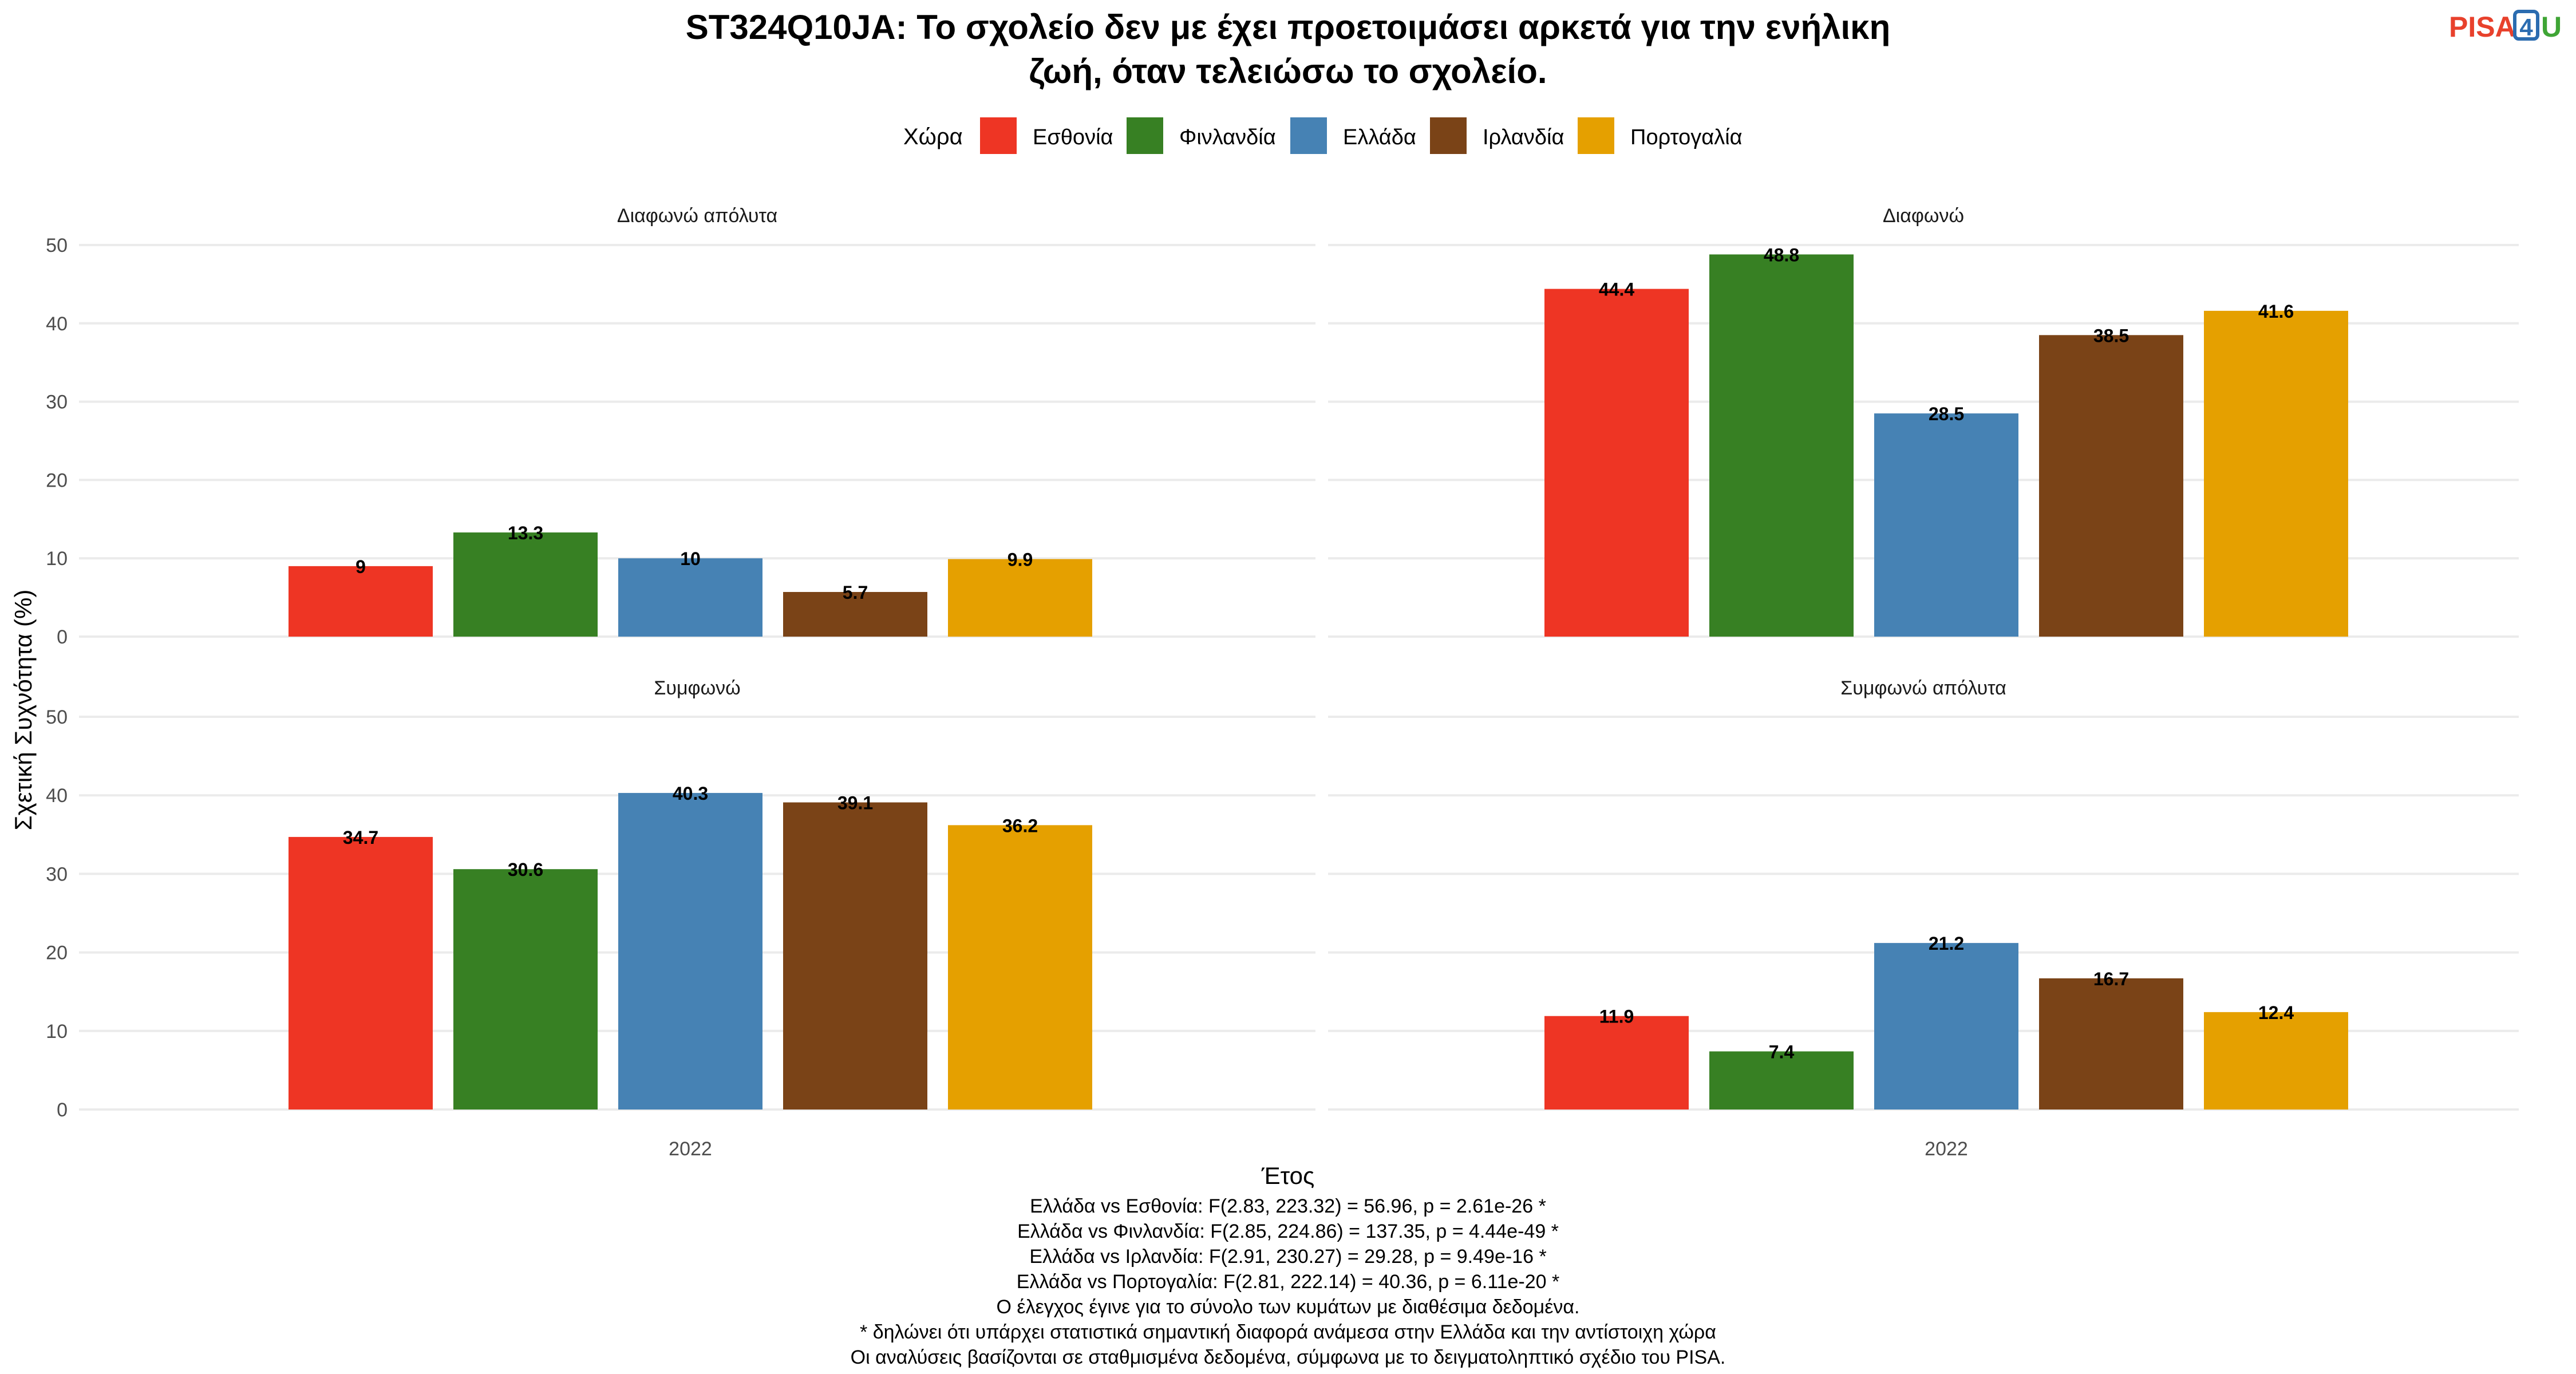 The image size is (2576, 1374). Describe the element at coordinates (690, 558) in the screenshot. I see `panel-1-data-label-3: 10` at that location.